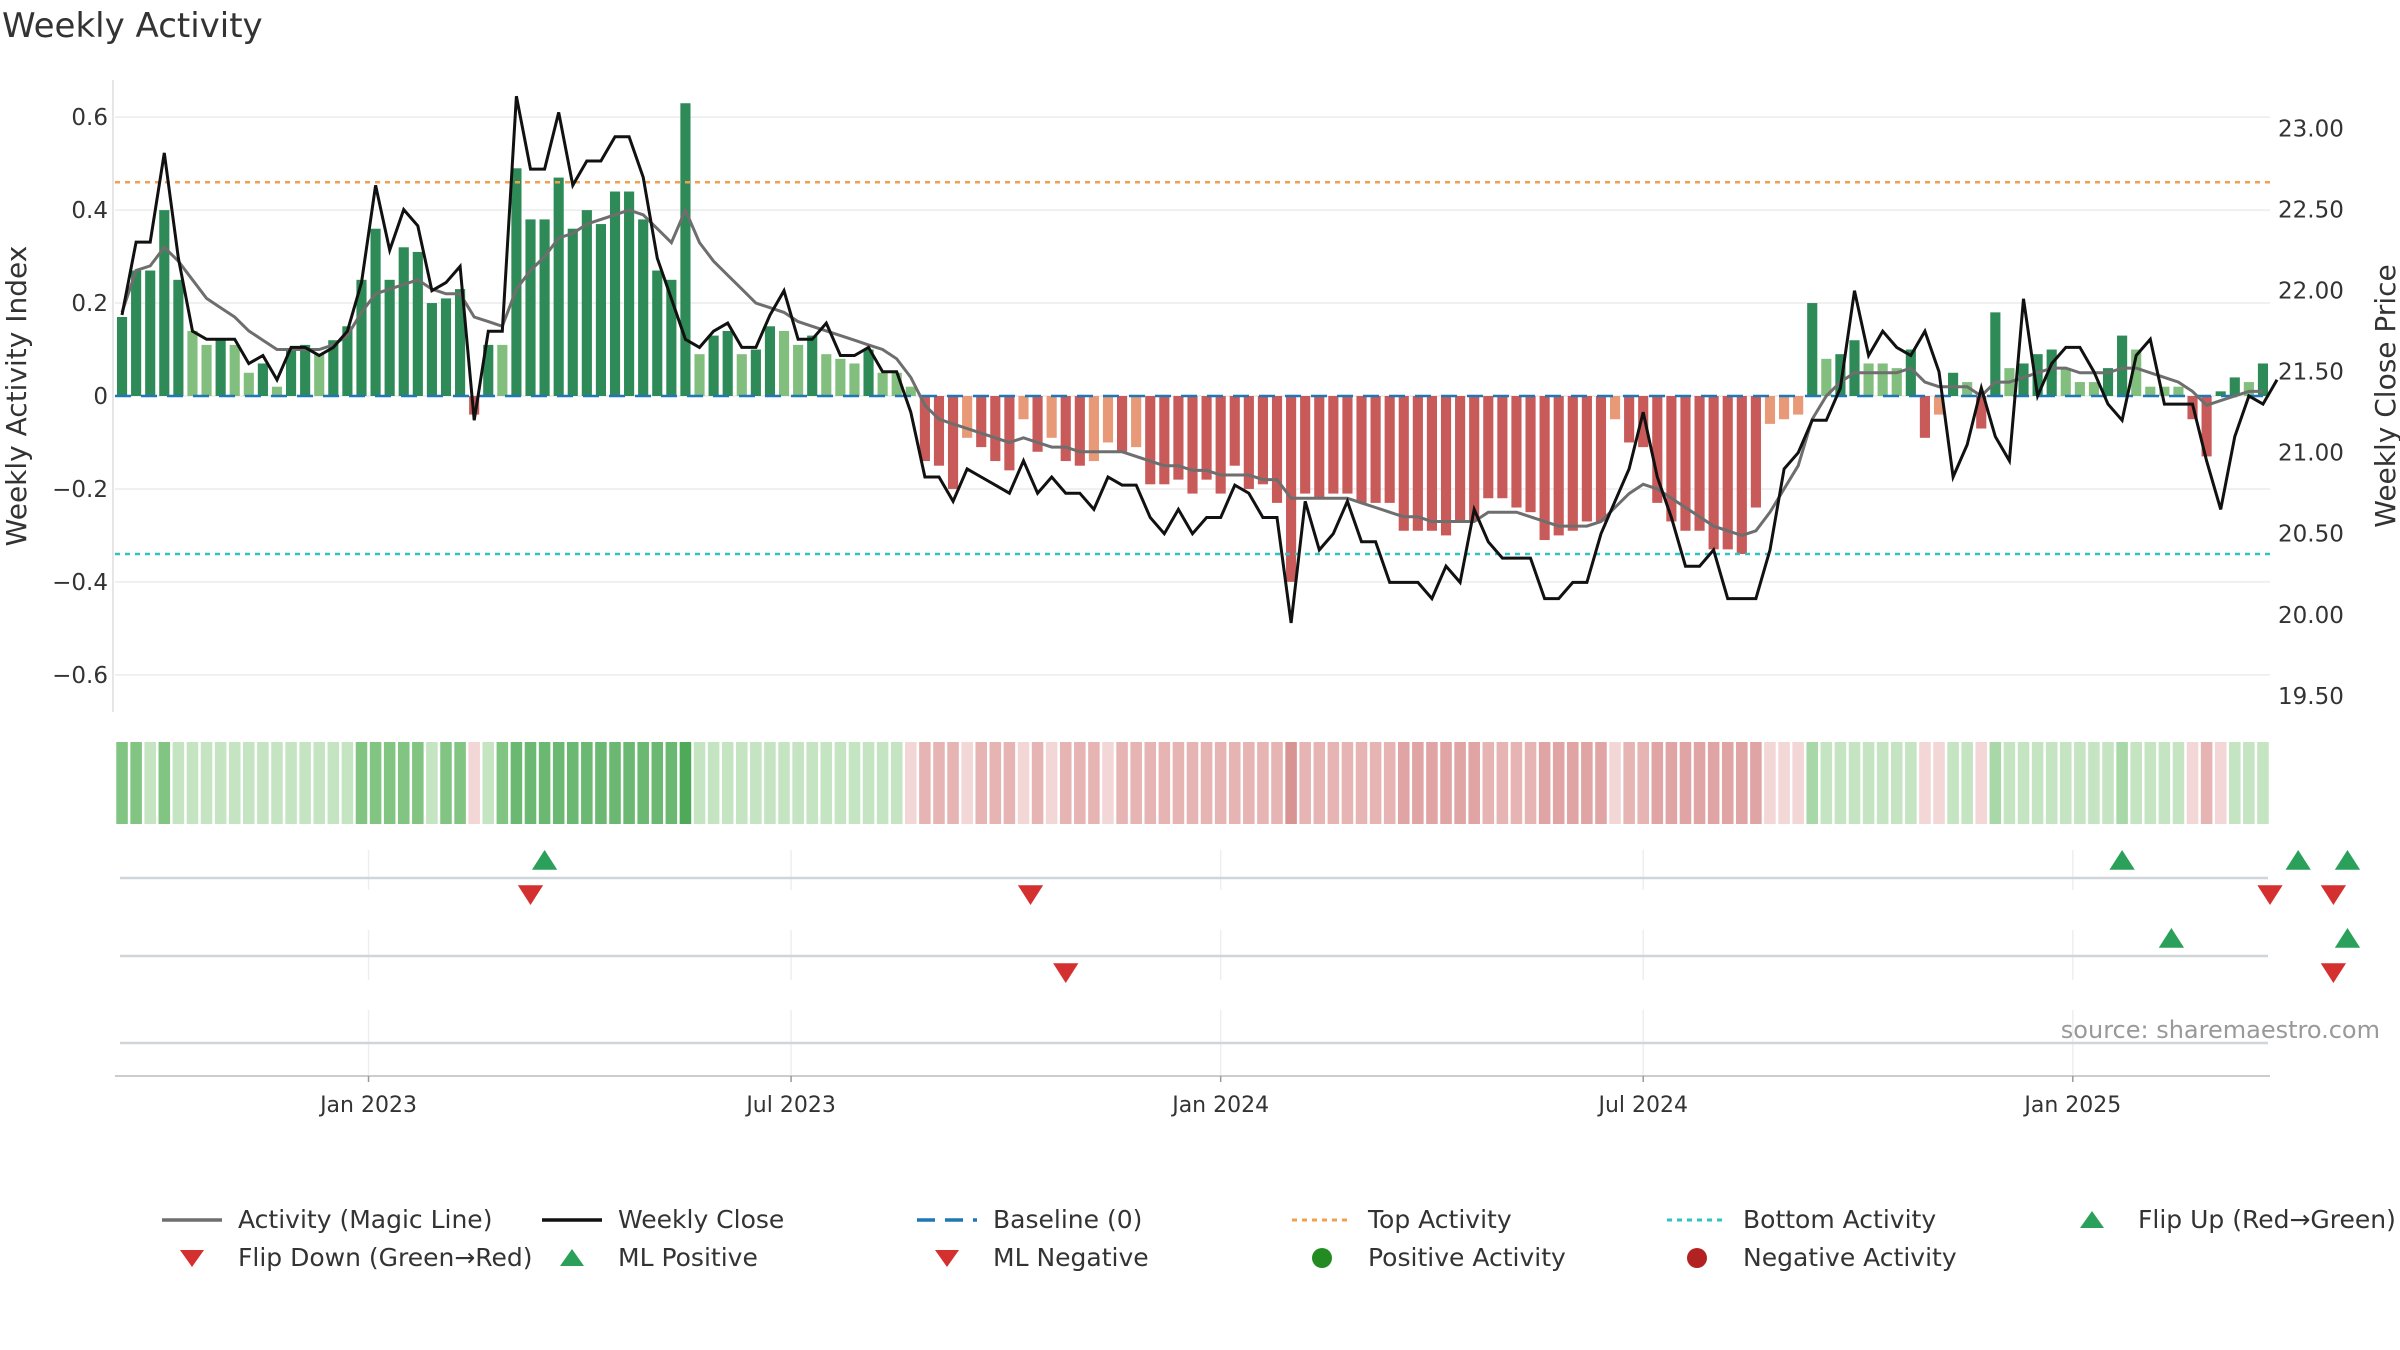  What do you see at coordinates (1467, 1257) in the screenshot?
I see `legend-label: Positive Activity` at bounding box center [1467, 1257].